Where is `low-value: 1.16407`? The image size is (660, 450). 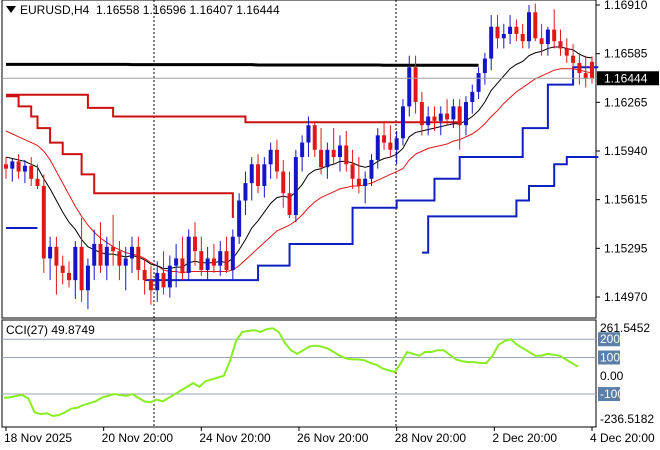
low-value: 1.16407 is located at coordinates (211, 10).